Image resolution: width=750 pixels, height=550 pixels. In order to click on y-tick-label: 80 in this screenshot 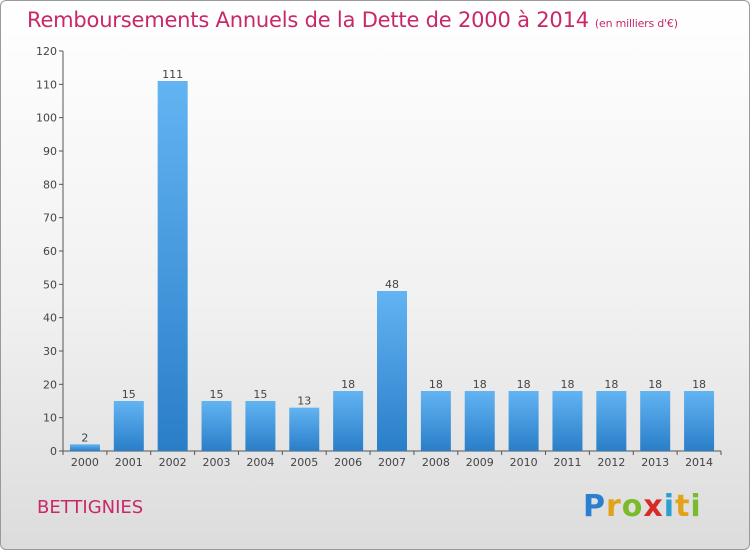, I will do `click(50, 184)`.